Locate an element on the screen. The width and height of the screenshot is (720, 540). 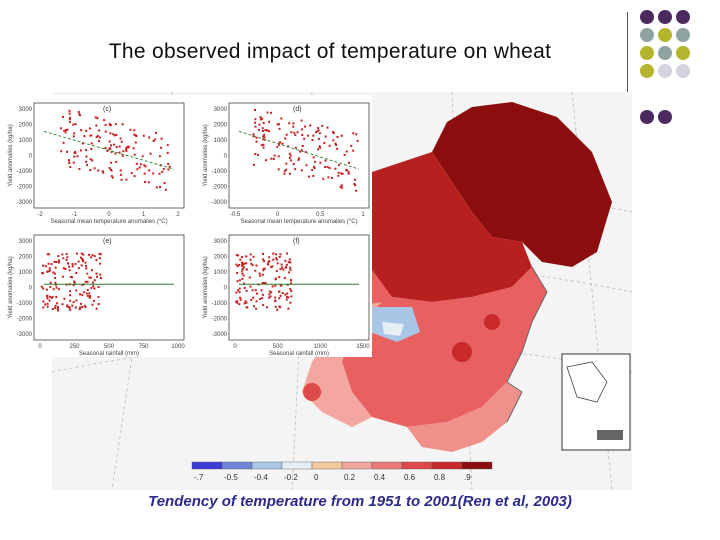
trend-line is located at coordinates (109, 150).